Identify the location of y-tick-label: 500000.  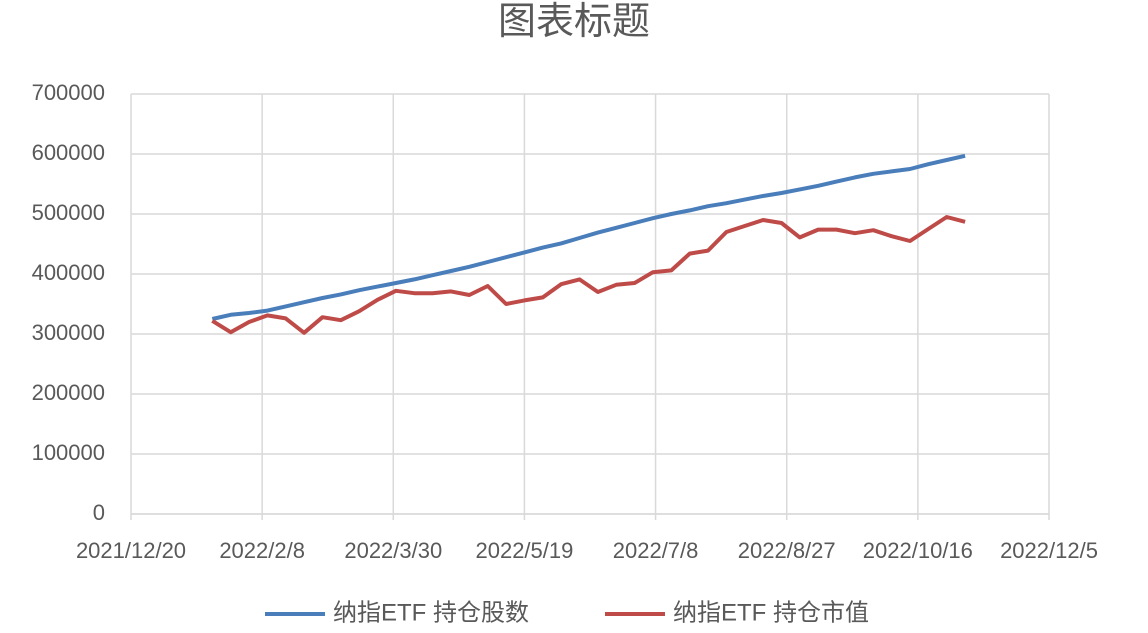
(68, 212).